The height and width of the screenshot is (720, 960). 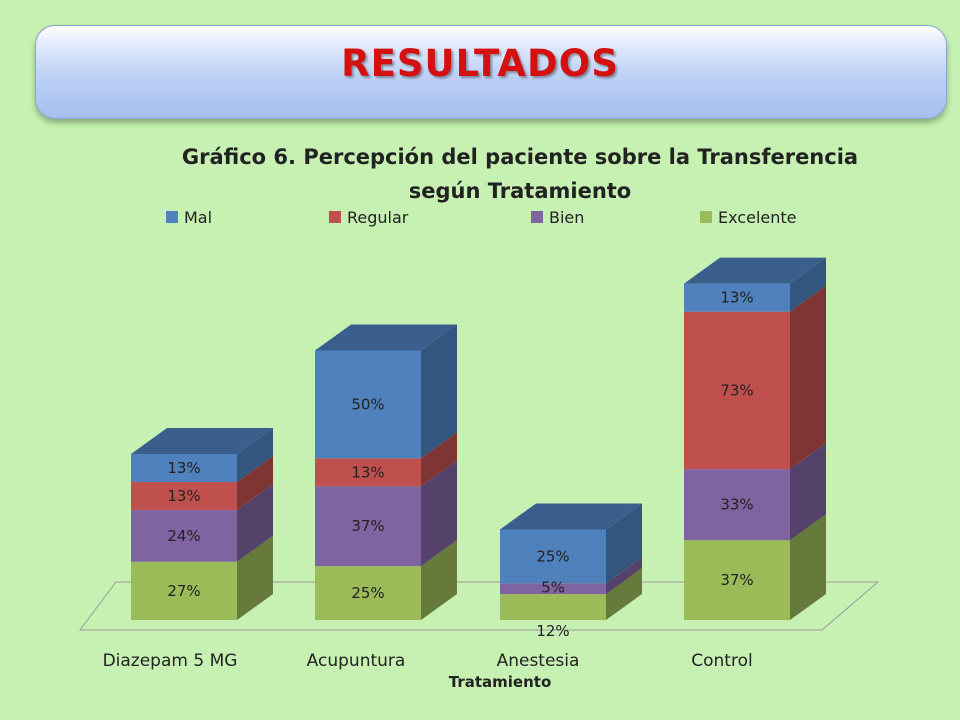 I want to click on legend-label-mal: Mal, so click(x=198, y=217).